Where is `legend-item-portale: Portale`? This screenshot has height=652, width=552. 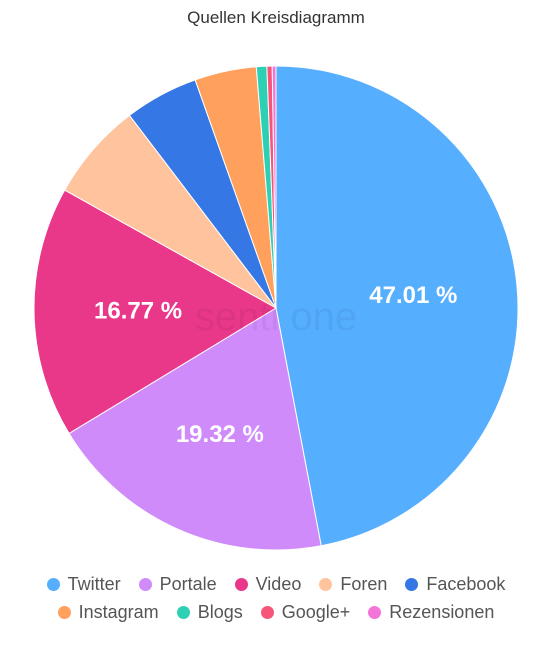 legend-item-portale: Portale is located at coordinates (177, 584).